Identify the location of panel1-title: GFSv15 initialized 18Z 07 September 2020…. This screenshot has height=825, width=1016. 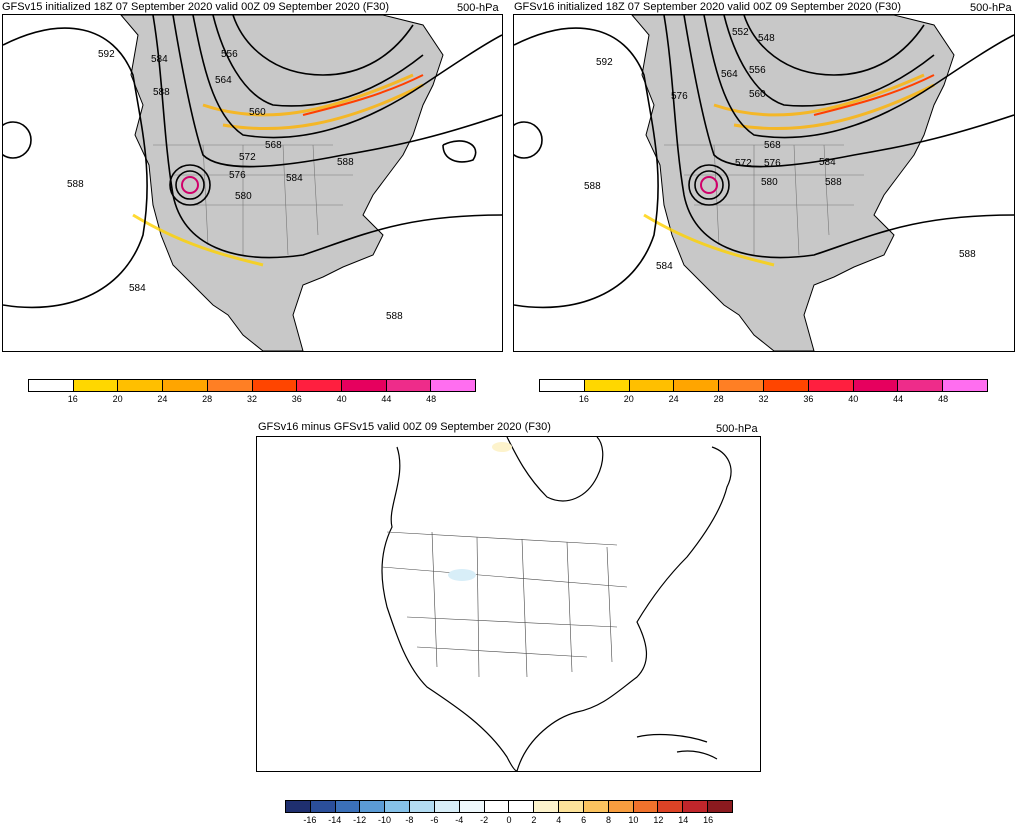
(196, 7).